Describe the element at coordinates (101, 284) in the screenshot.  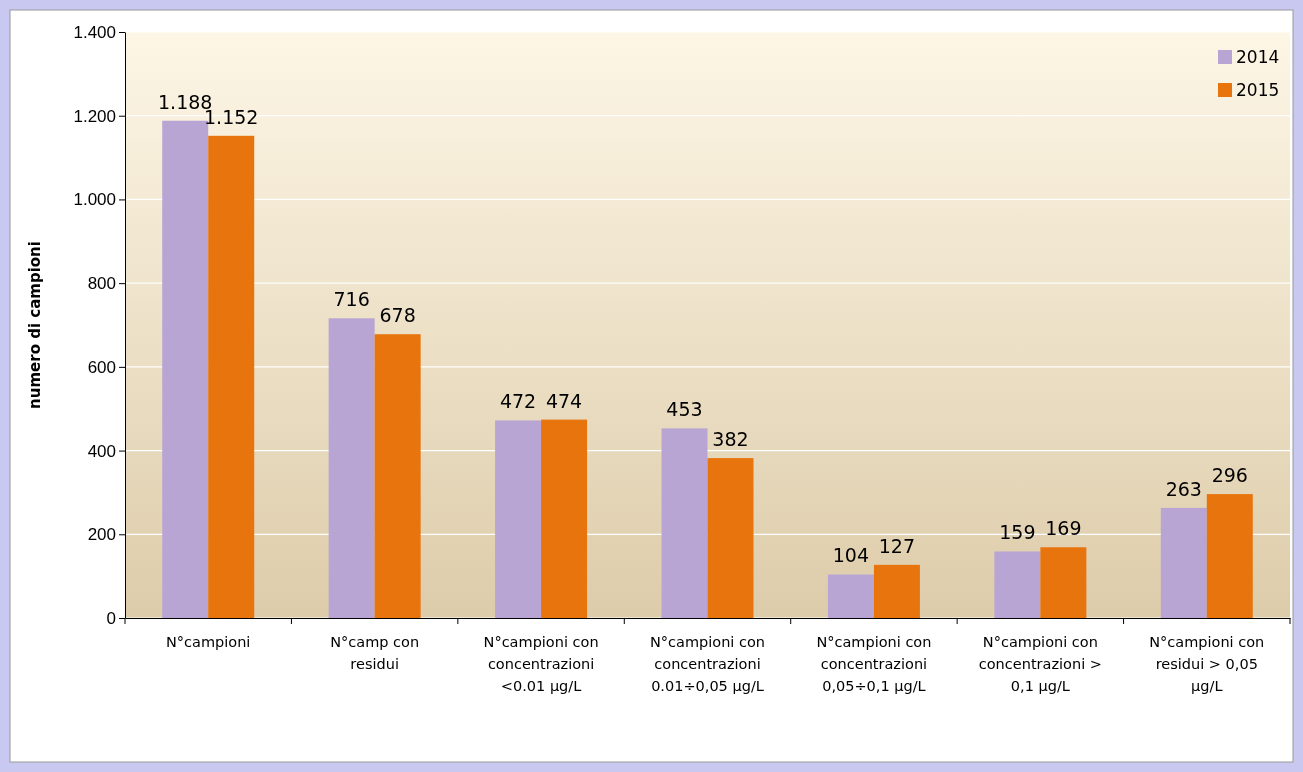
I see `y-tick-label: 800` at that location.